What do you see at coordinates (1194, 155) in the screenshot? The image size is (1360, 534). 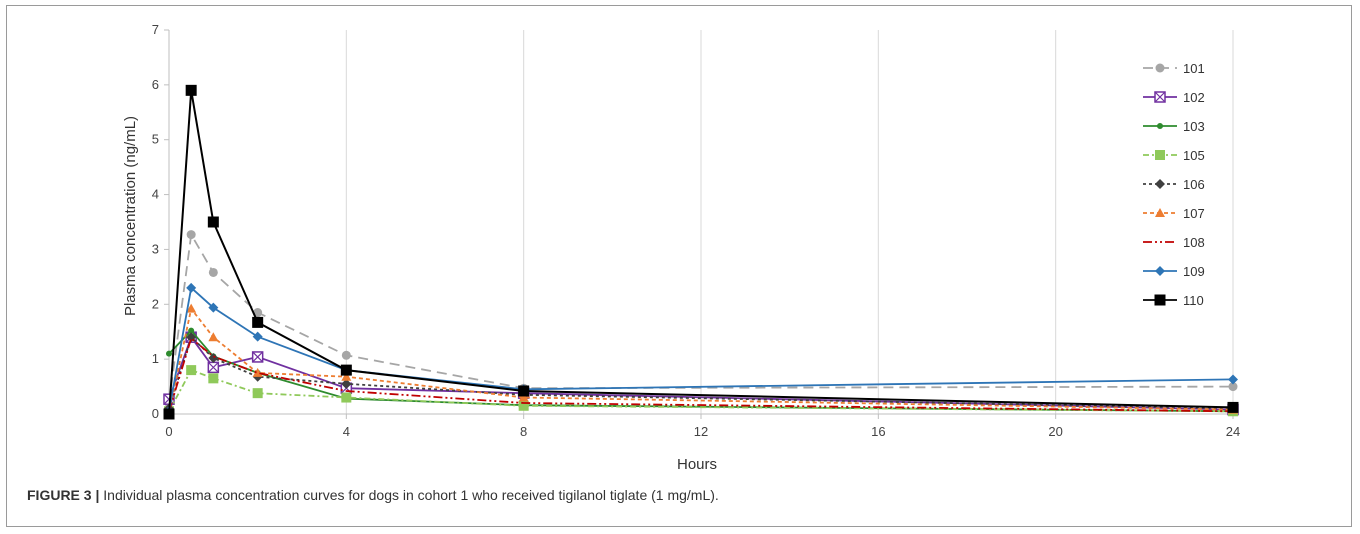 I see `legend-label: 105` at bounding box center [1194, 155].